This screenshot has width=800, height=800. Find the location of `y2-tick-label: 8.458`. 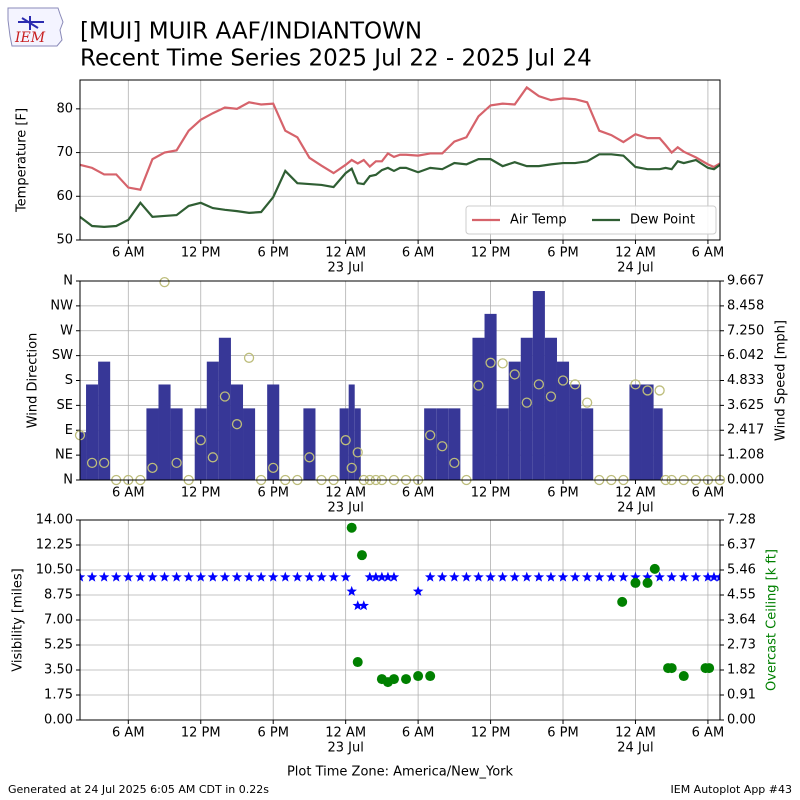

y2-tick-label: 8.458 is located at coordinates (745, 305).